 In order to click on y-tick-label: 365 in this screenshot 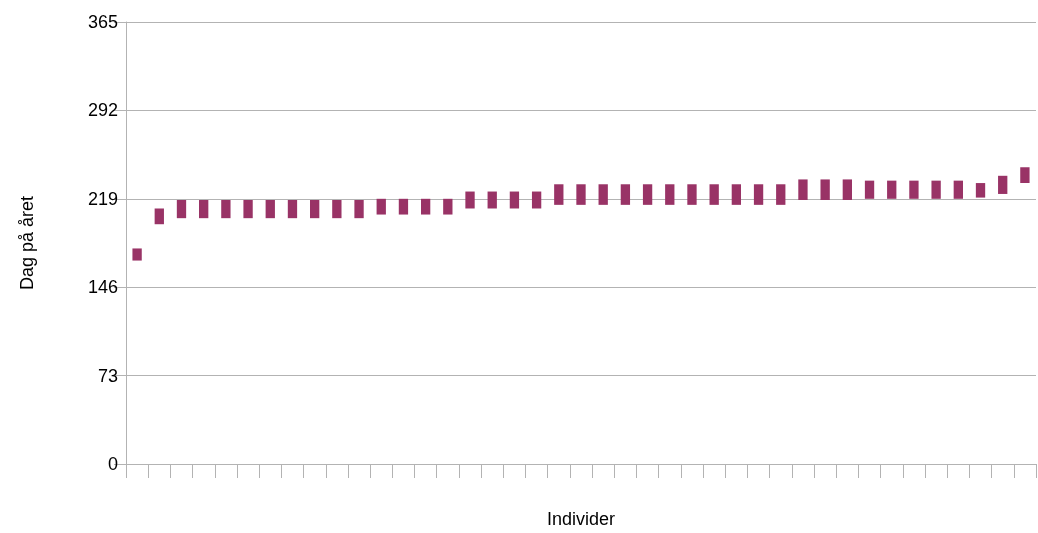, I will do `click(102, 22)`.